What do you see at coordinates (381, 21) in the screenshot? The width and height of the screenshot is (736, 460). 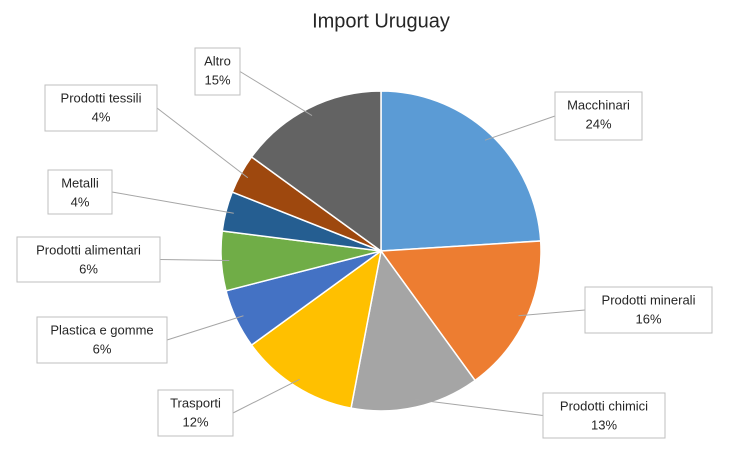 I see `chart-title: Import Uruguay` at bounding box center [381, 21].